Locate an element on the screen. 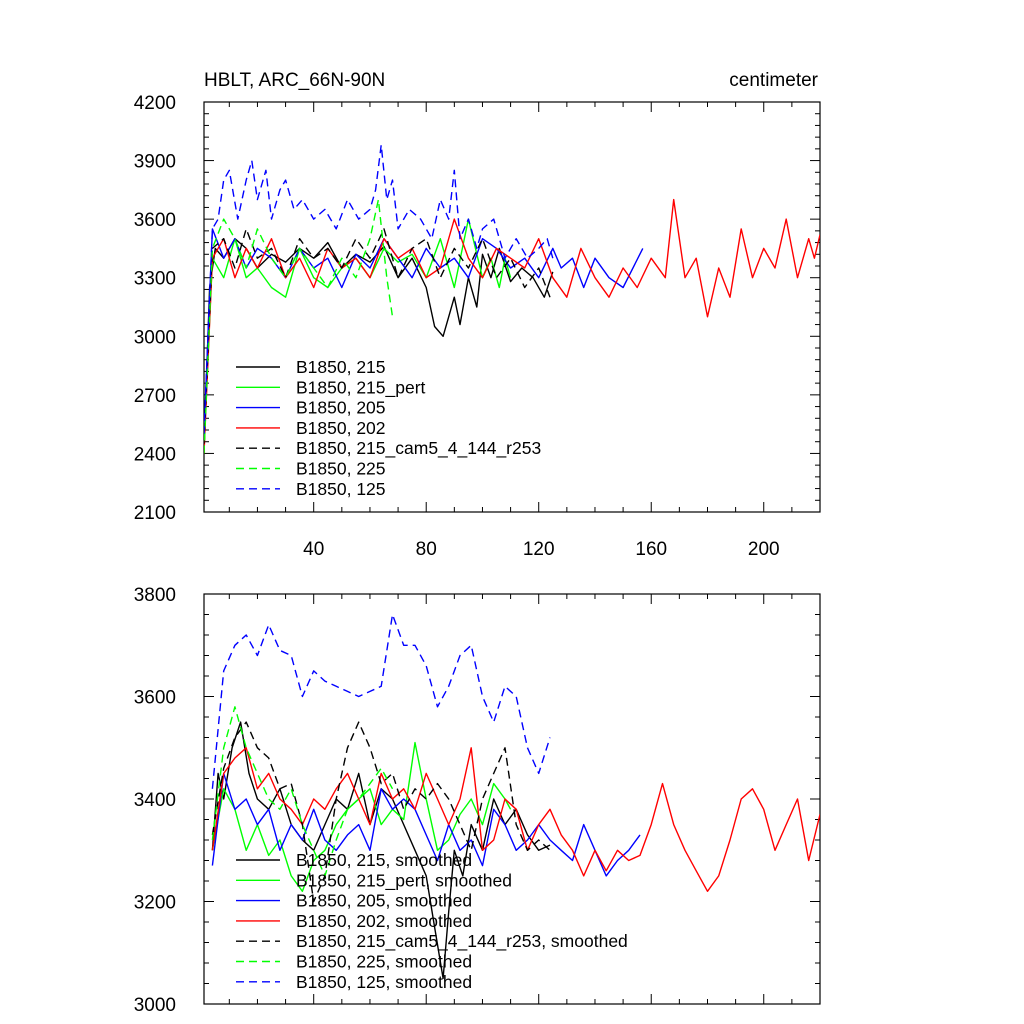 This screenshot has height=1024, width=1024. chart-title: HBLT, ARC_66N-90N is located at coordinates (294, 80).